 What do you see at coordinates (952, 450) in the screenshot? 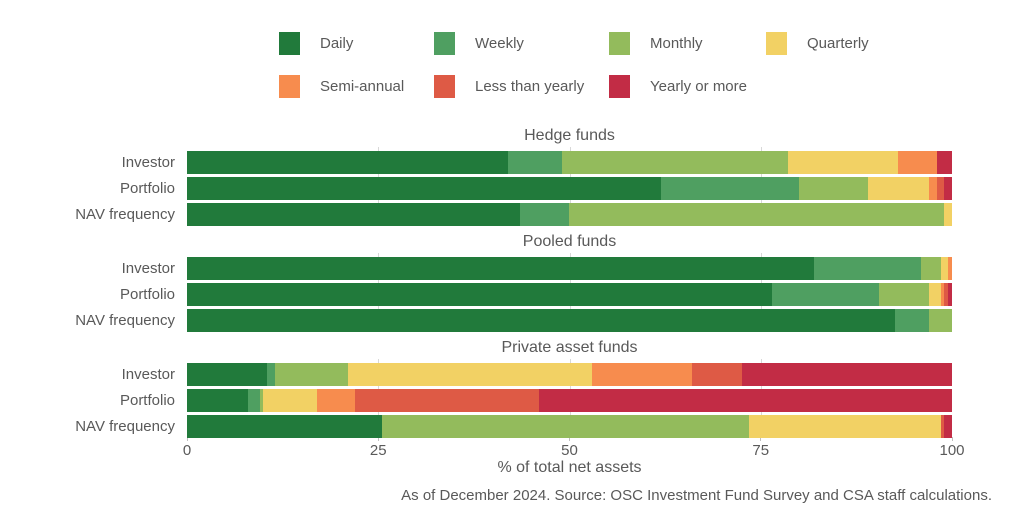
I see `x-tick-label-100: 100` at bounding box center [952, 450].